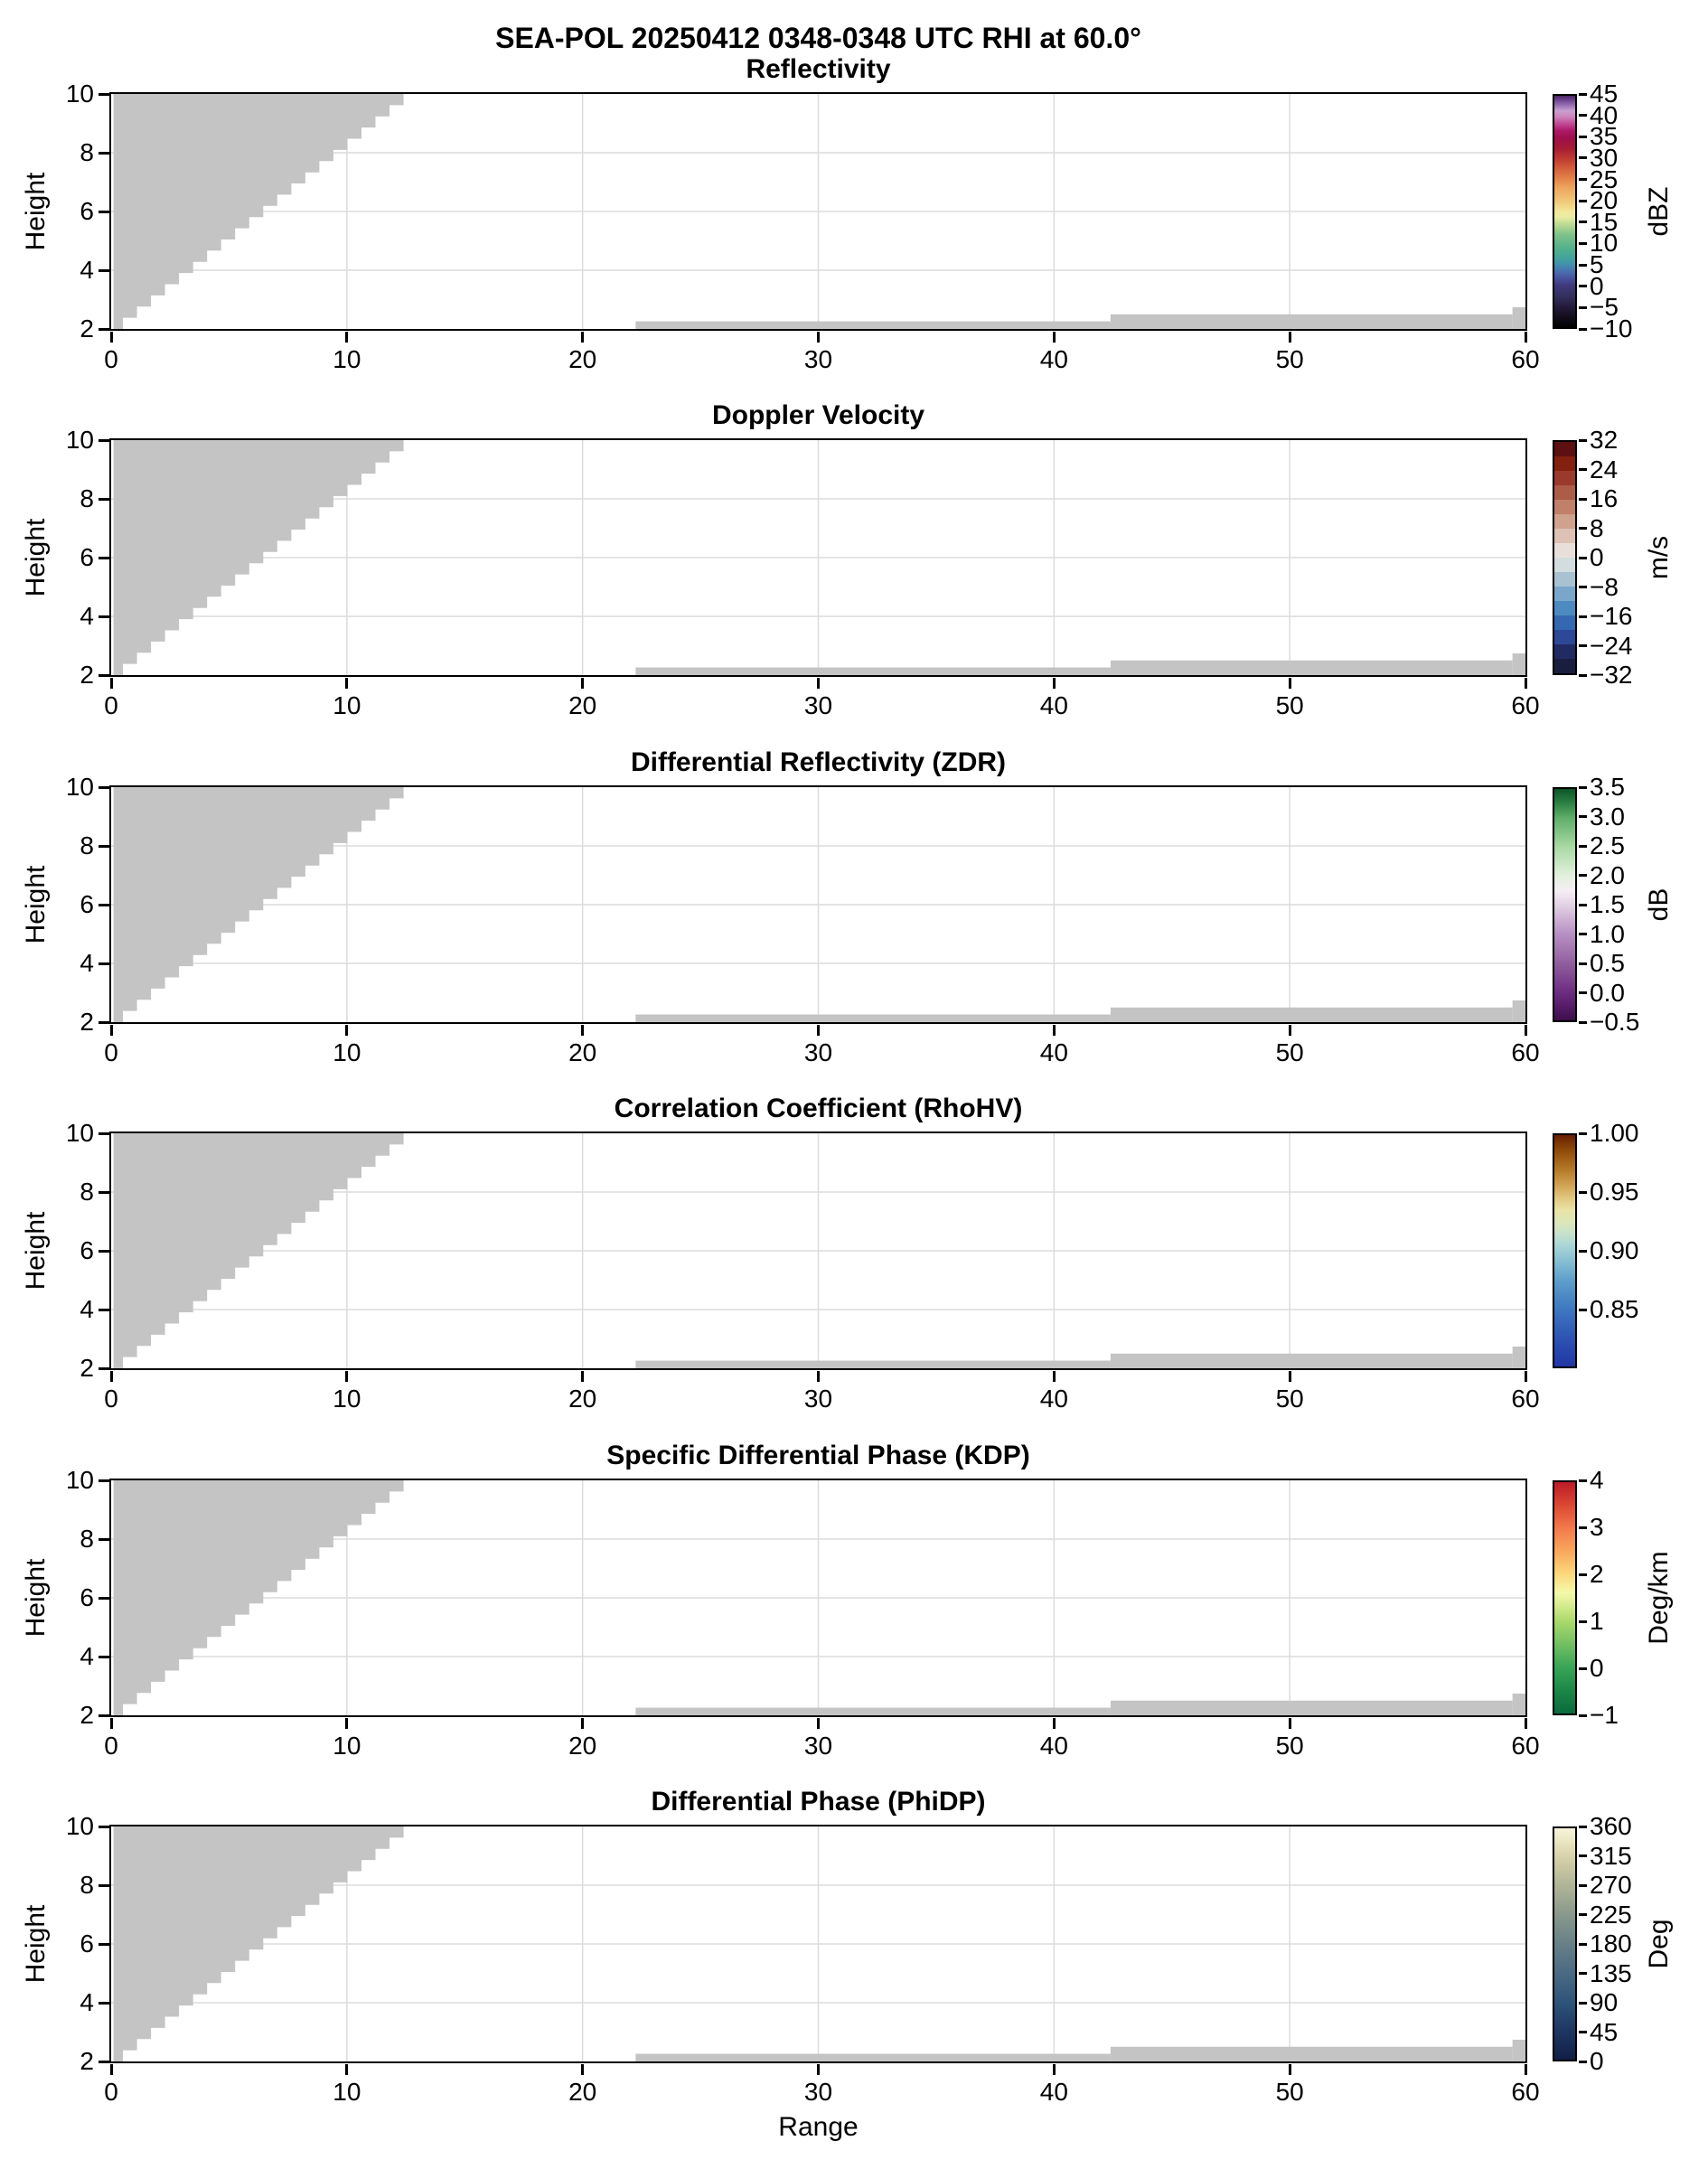  What do you see at coordinates (111, 1746) in the screenshot?
I see `x-tick-label: 0` at bounding box center [111, 1746].